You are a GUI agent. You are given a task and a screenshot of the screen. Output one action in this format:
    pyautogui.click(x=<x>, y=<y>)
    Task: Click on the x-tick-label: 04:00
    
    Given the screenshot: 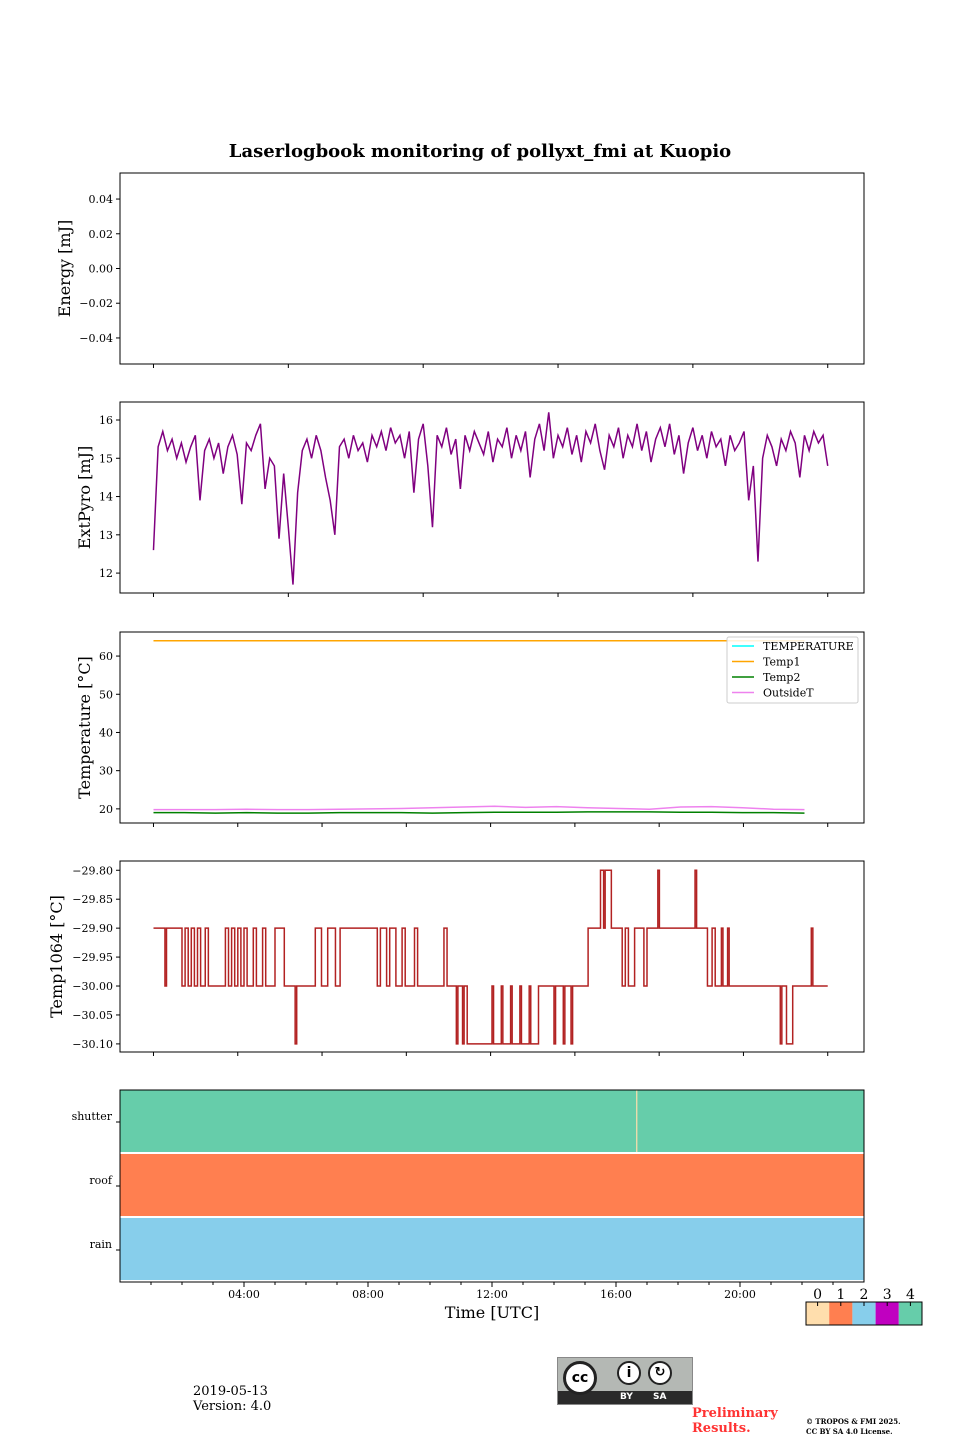 What is the action you would take?
    pyautogui.click(x=244, y=1294)
    